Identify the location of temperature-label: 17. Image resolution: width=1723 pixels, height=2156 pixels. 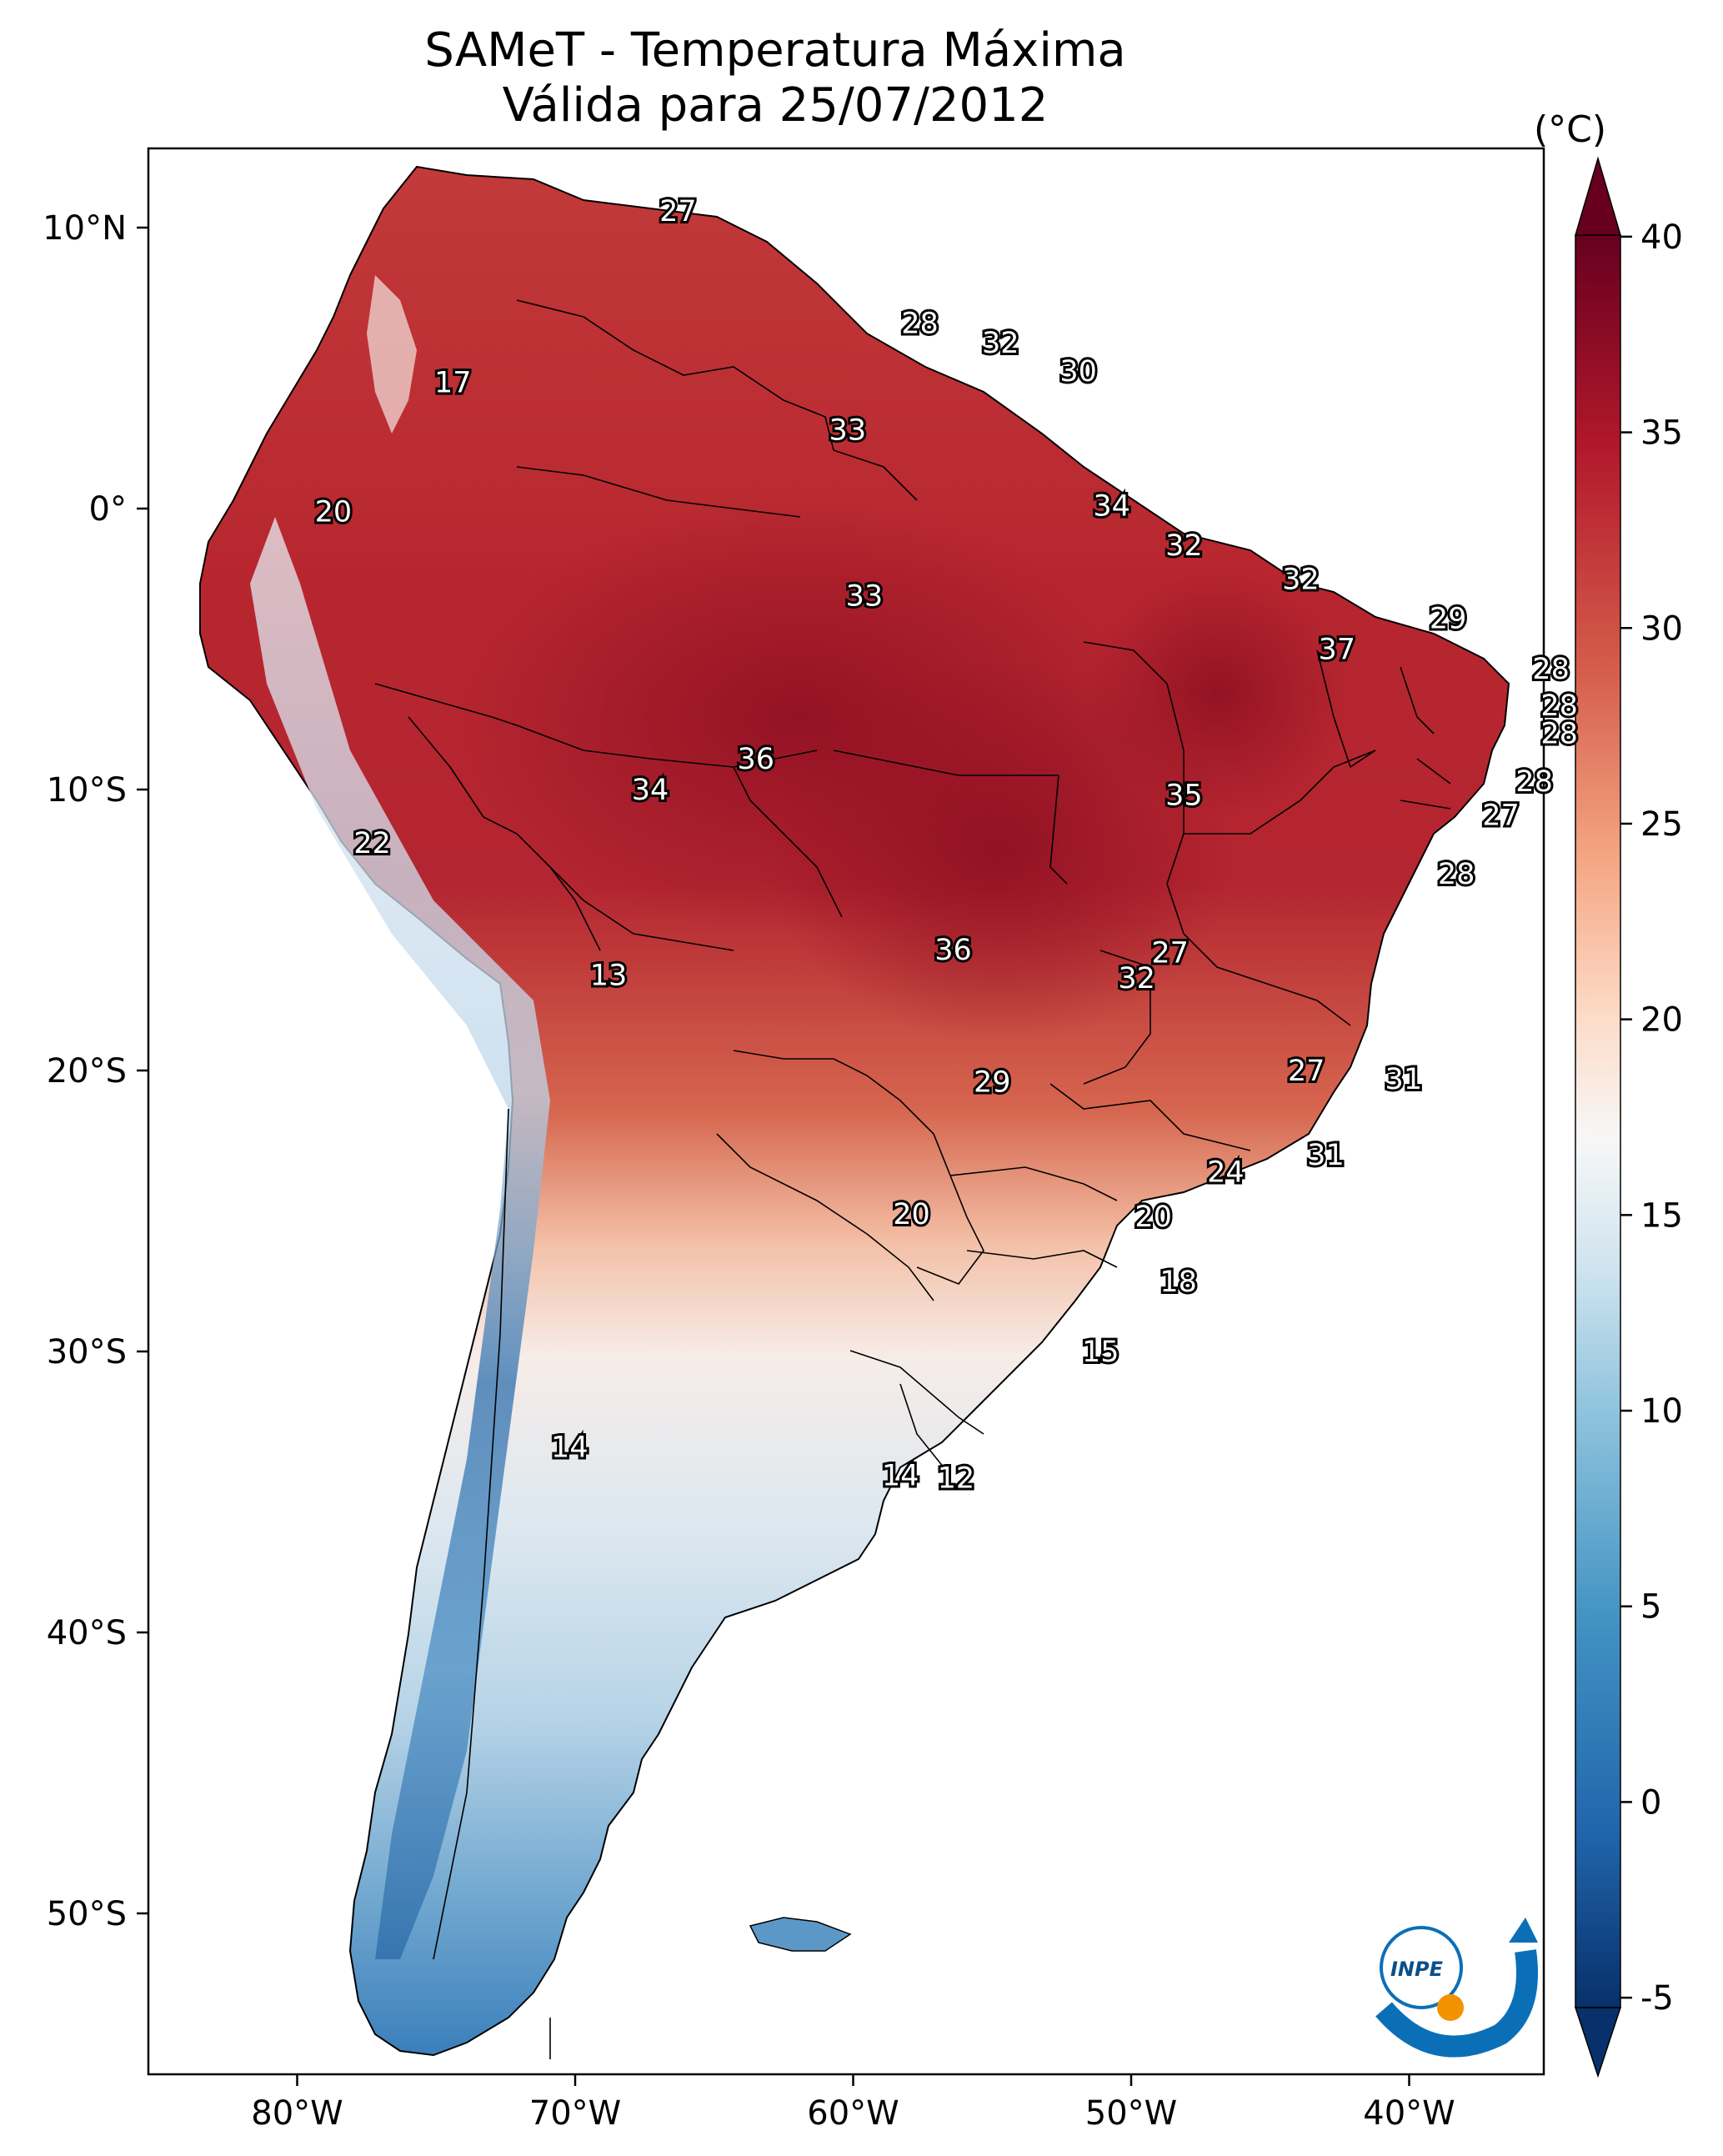
(453, 382).